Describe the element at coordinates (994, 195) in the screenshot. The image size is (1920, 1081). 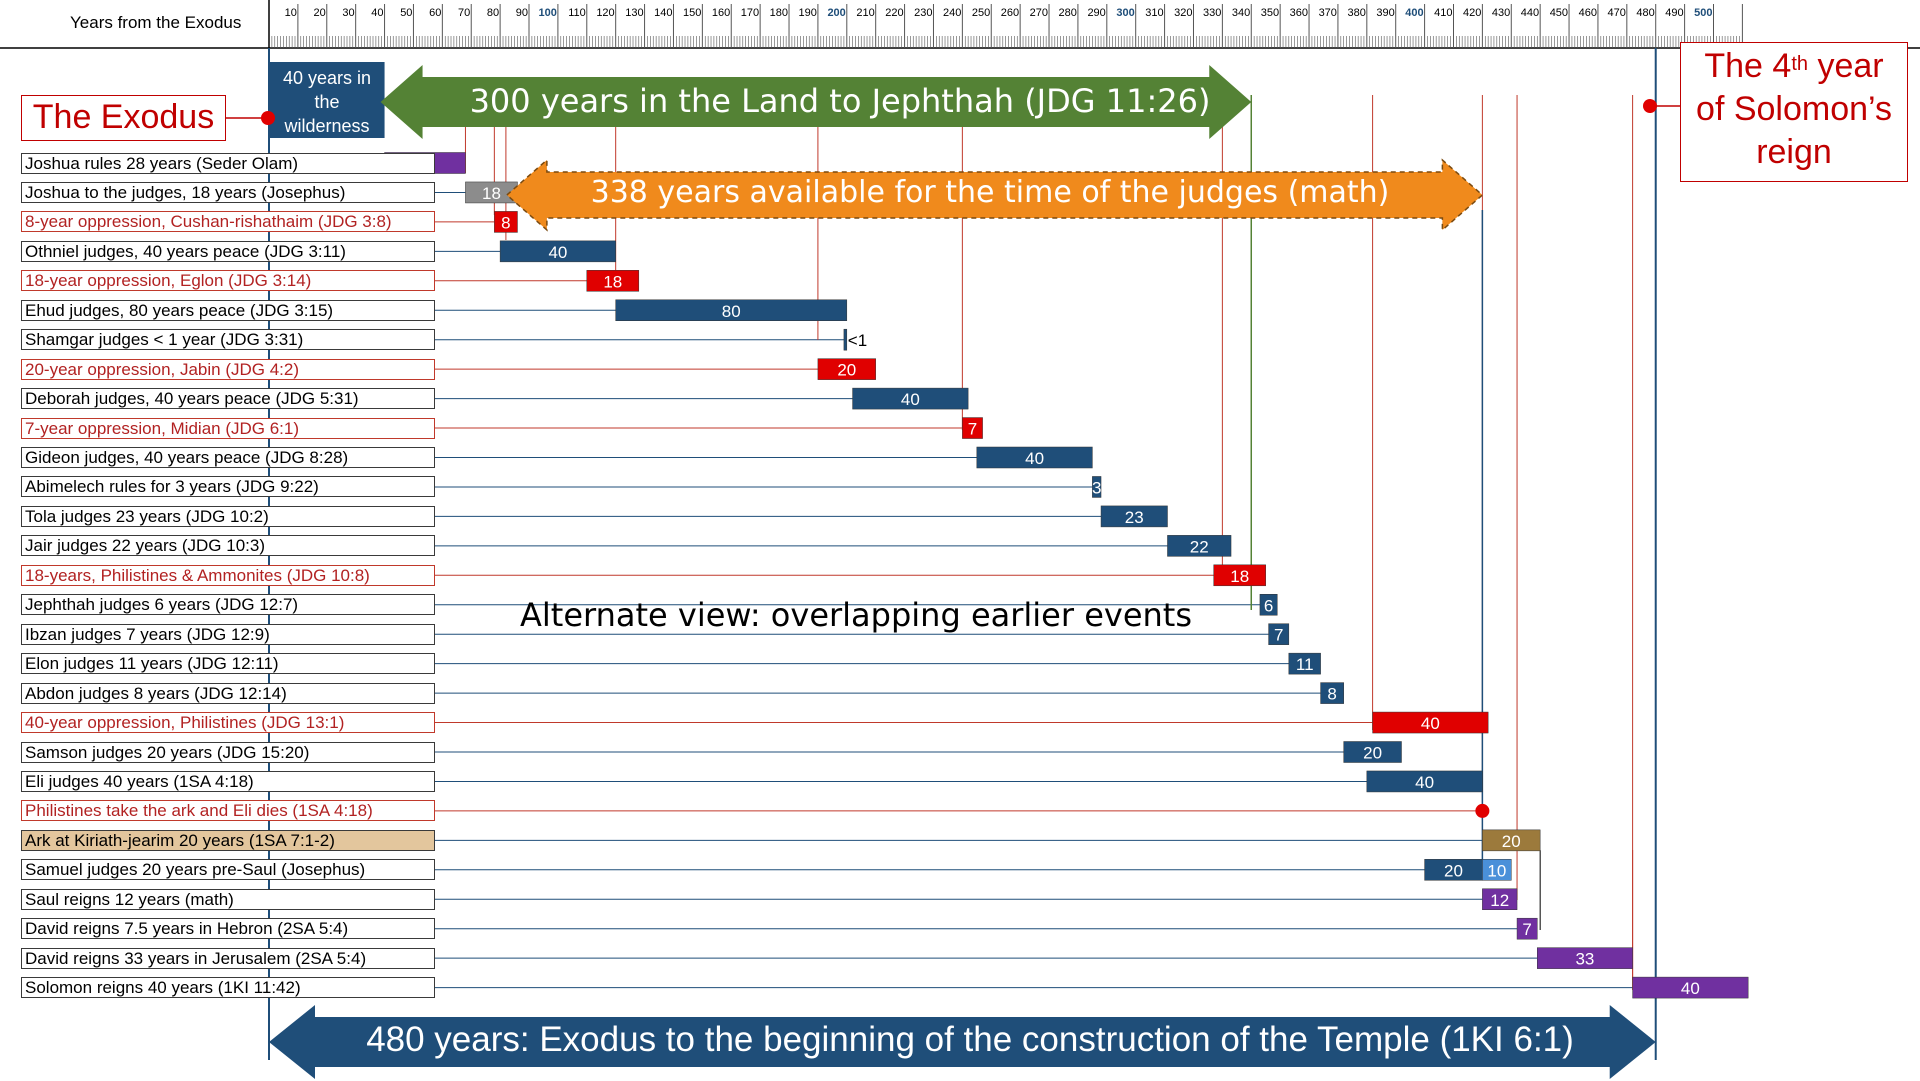
I see `arrow-judges` at that location.